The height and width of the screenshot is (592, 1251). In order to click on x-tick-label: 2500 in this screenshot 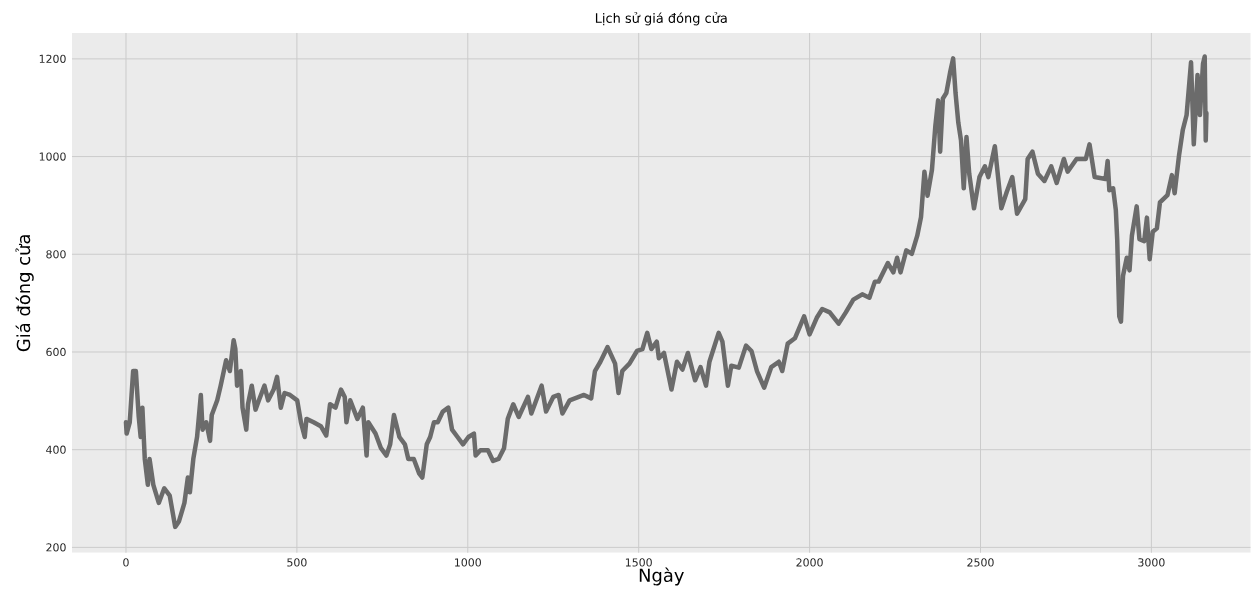, I will do `click(980, 562)`.